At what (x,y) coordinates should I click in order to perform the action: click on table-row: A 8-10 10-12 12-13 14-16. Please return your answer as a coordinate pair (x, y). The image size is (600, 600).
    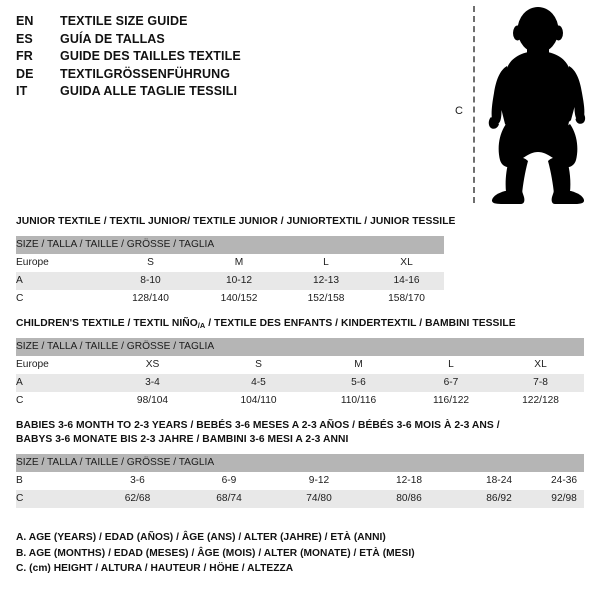
    Looking at the image, I should click on (230, 281).